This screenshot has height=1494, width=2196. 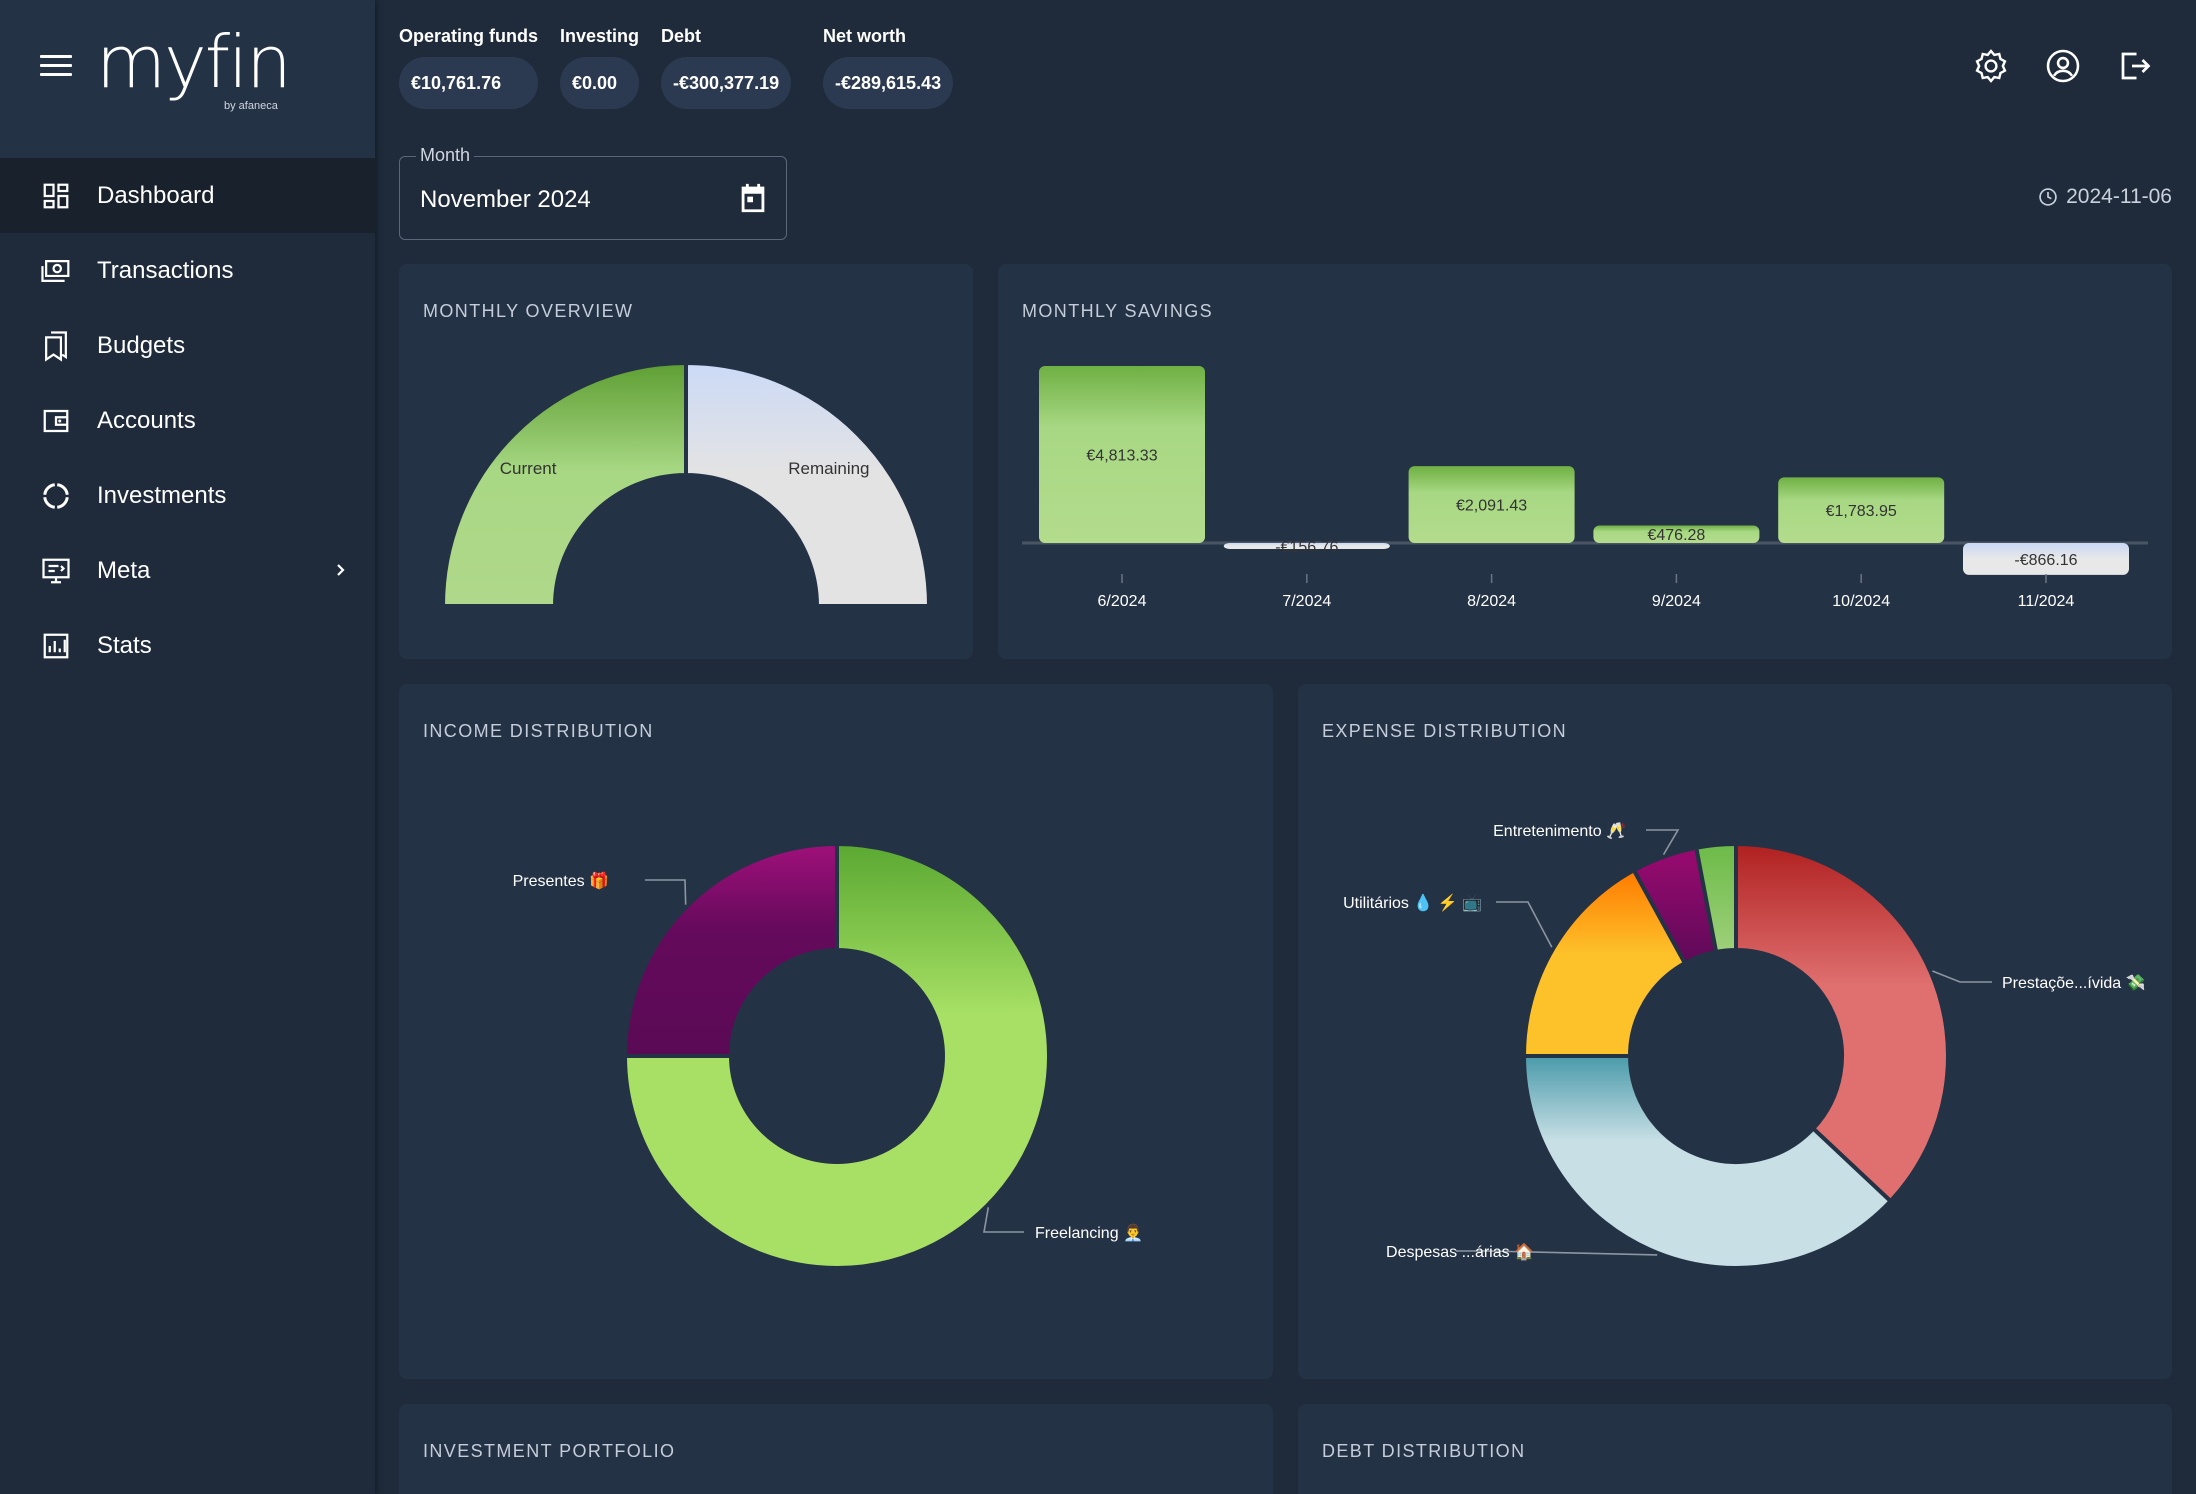 I want to click on wallet-icon, so click(x=56, y=421).